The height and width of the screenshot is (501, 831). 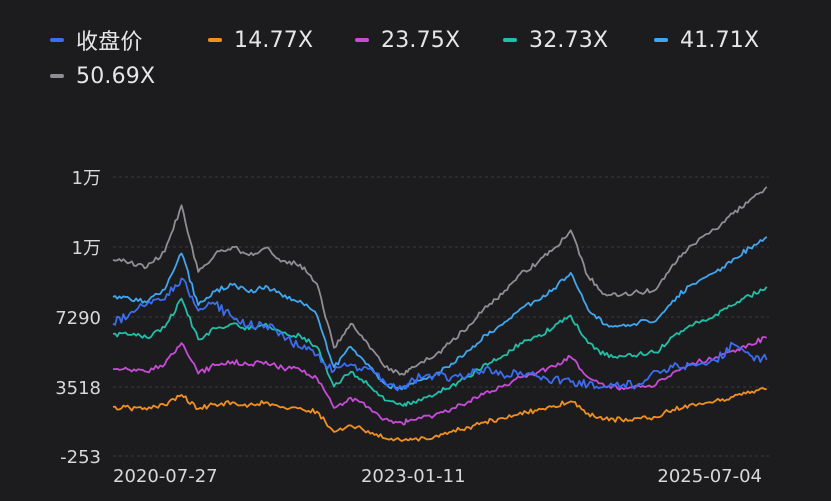 What do you see at coordinates (78, 388) in the screenshot?
I see `y-tick-label: 3518` at bounding box center [78, 388].